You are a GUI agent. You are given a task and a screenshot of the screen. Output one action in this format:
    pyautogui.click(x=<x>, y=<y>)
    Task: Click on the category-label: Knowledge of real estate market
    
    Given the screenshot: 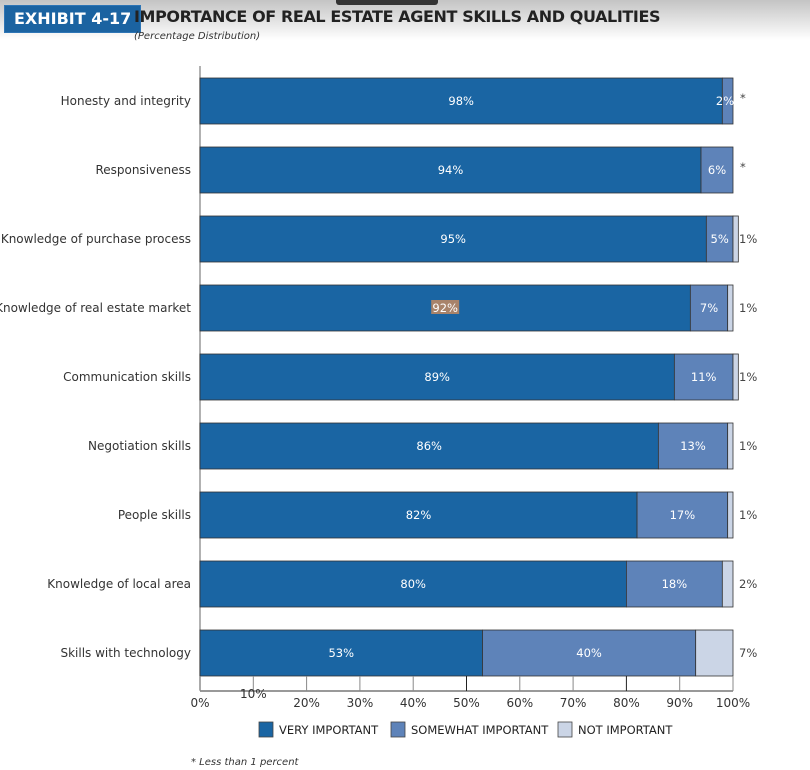 What is the action you would take?
    pyautogui.click(x=95, y=308)
    